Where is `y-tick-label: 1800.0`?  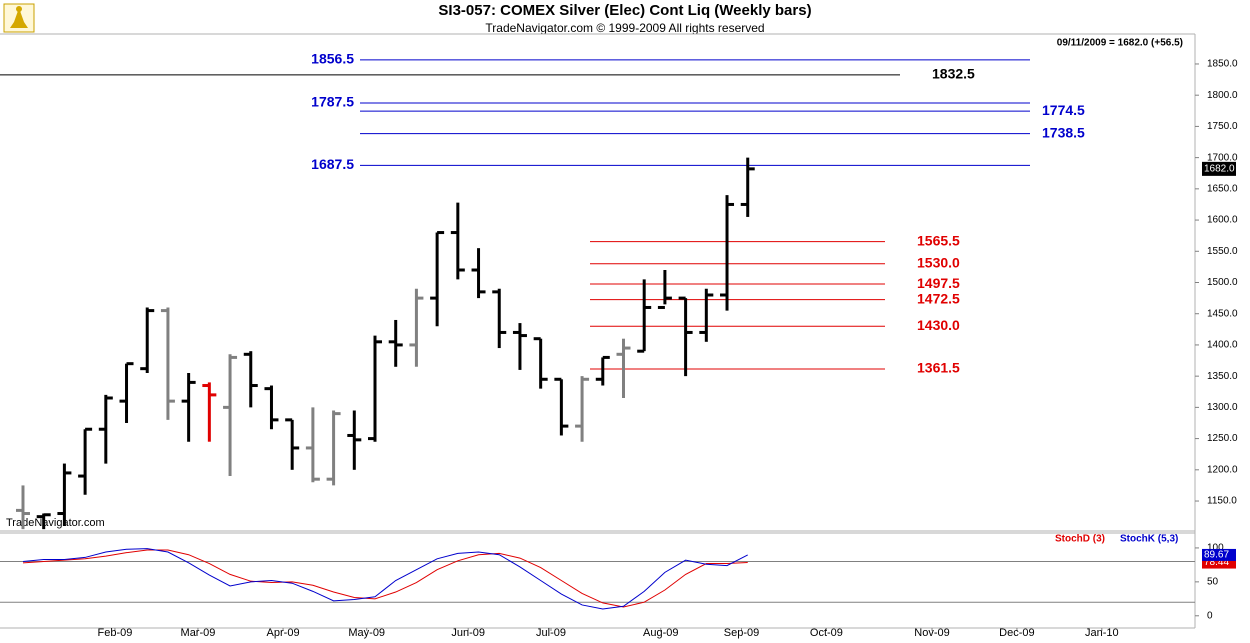
y-tick-label: 1800.0 is located at coordinates (1222, 95).